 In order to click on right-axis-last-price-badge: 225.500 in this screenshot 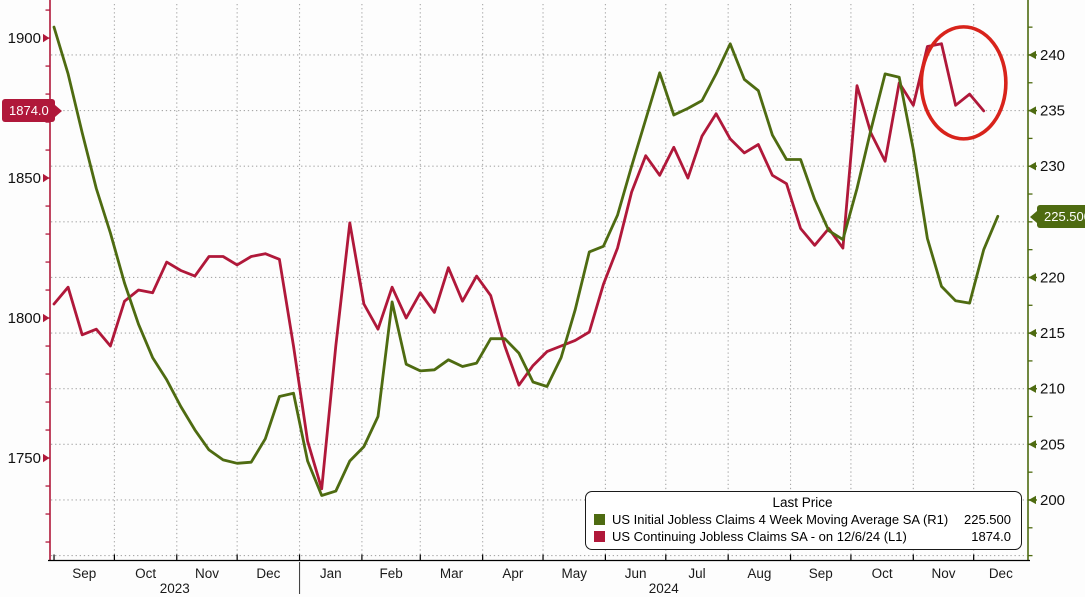, I will do `click(1057, 216)`.